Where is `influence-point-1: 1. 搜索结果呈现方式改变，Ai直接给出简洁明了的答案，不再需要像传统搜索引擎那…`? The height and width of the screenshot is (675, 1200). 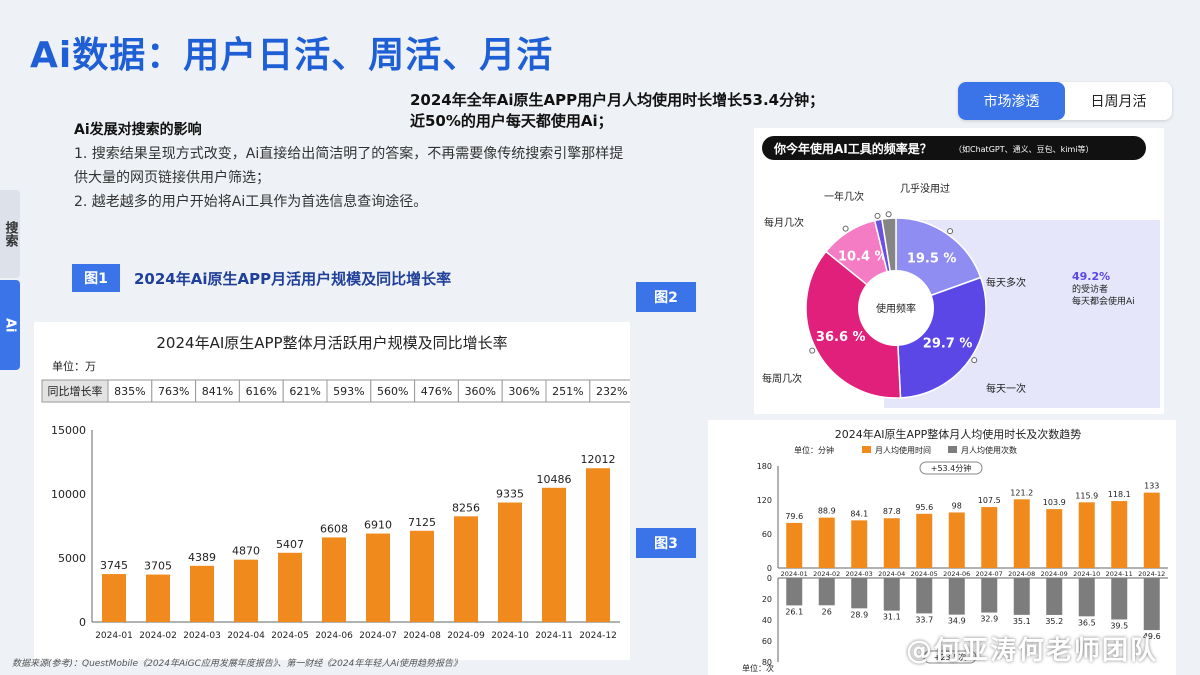 influence-point-1: 1. 搜索结果呈现方式改变，Ai直接给出简洁明了的答案，不再需要像传统搜索引擎那… is located at coordinates (349, 166).